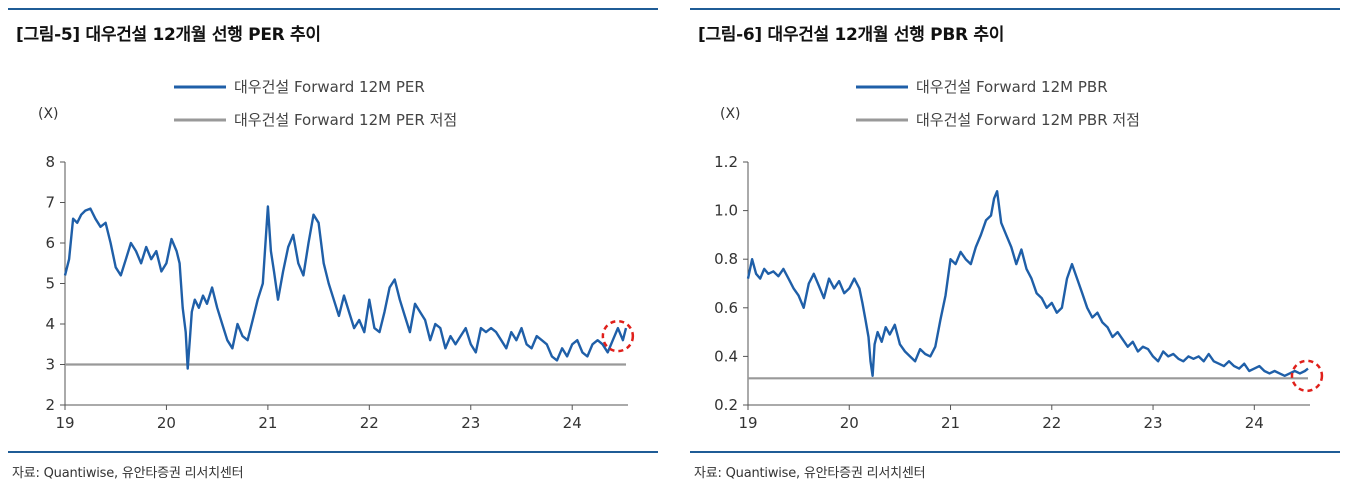 Image resolution: width=1347 pixels, height=490 pixels. What do you see at coordinates (50, 203) in the screenshot?
I see `y-tick-label: 7` at bounding box center [50, 203].